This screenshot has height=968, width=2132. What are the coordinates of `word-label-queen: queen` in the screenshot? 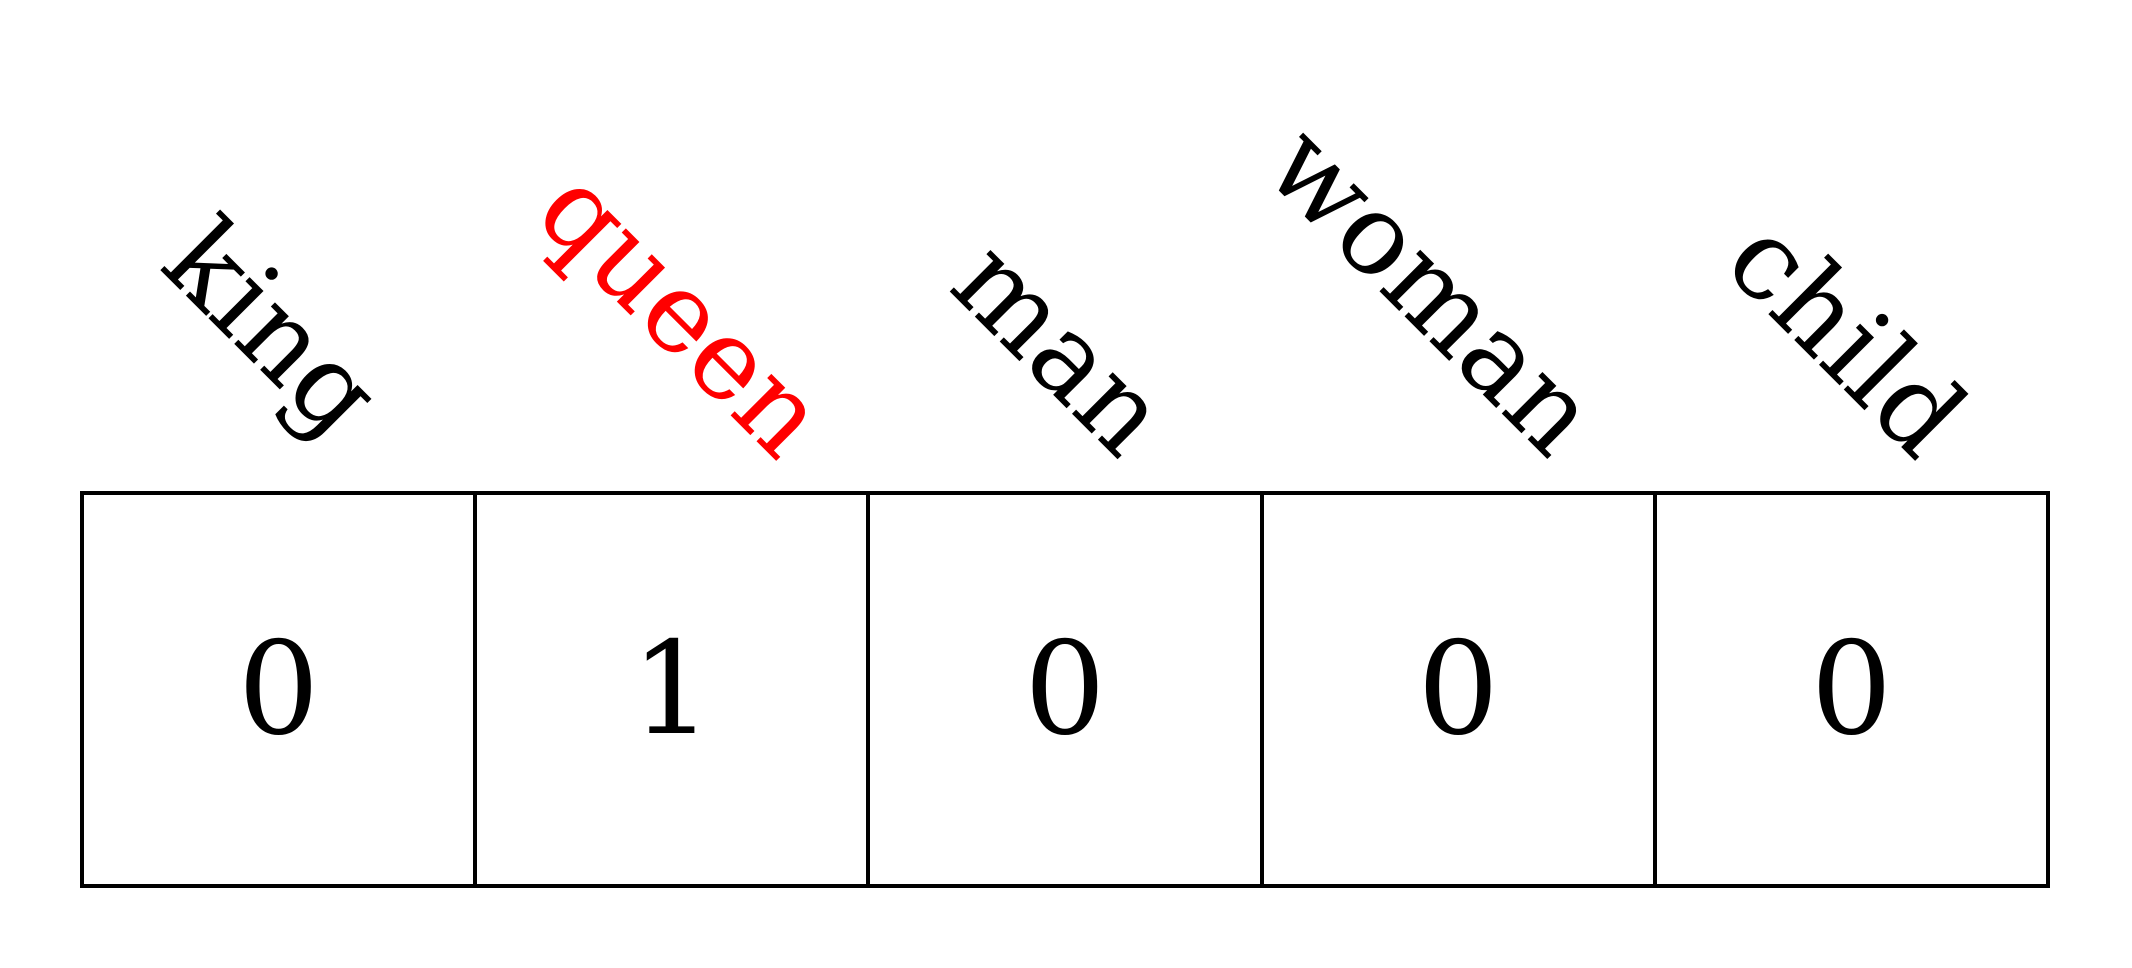 It's located at (682, 313).